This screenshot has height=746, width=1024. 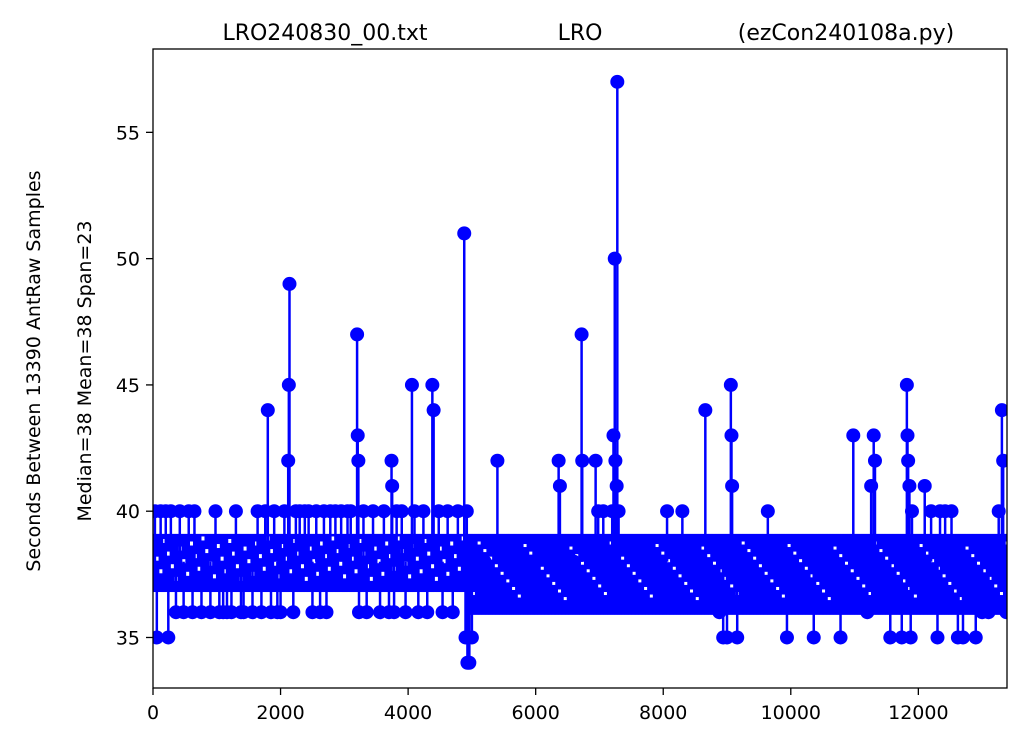 What do you see at coordinates (128, 133) in the screenshot?
I see `y-tick-label: 55` at bounding box center [128, 133].